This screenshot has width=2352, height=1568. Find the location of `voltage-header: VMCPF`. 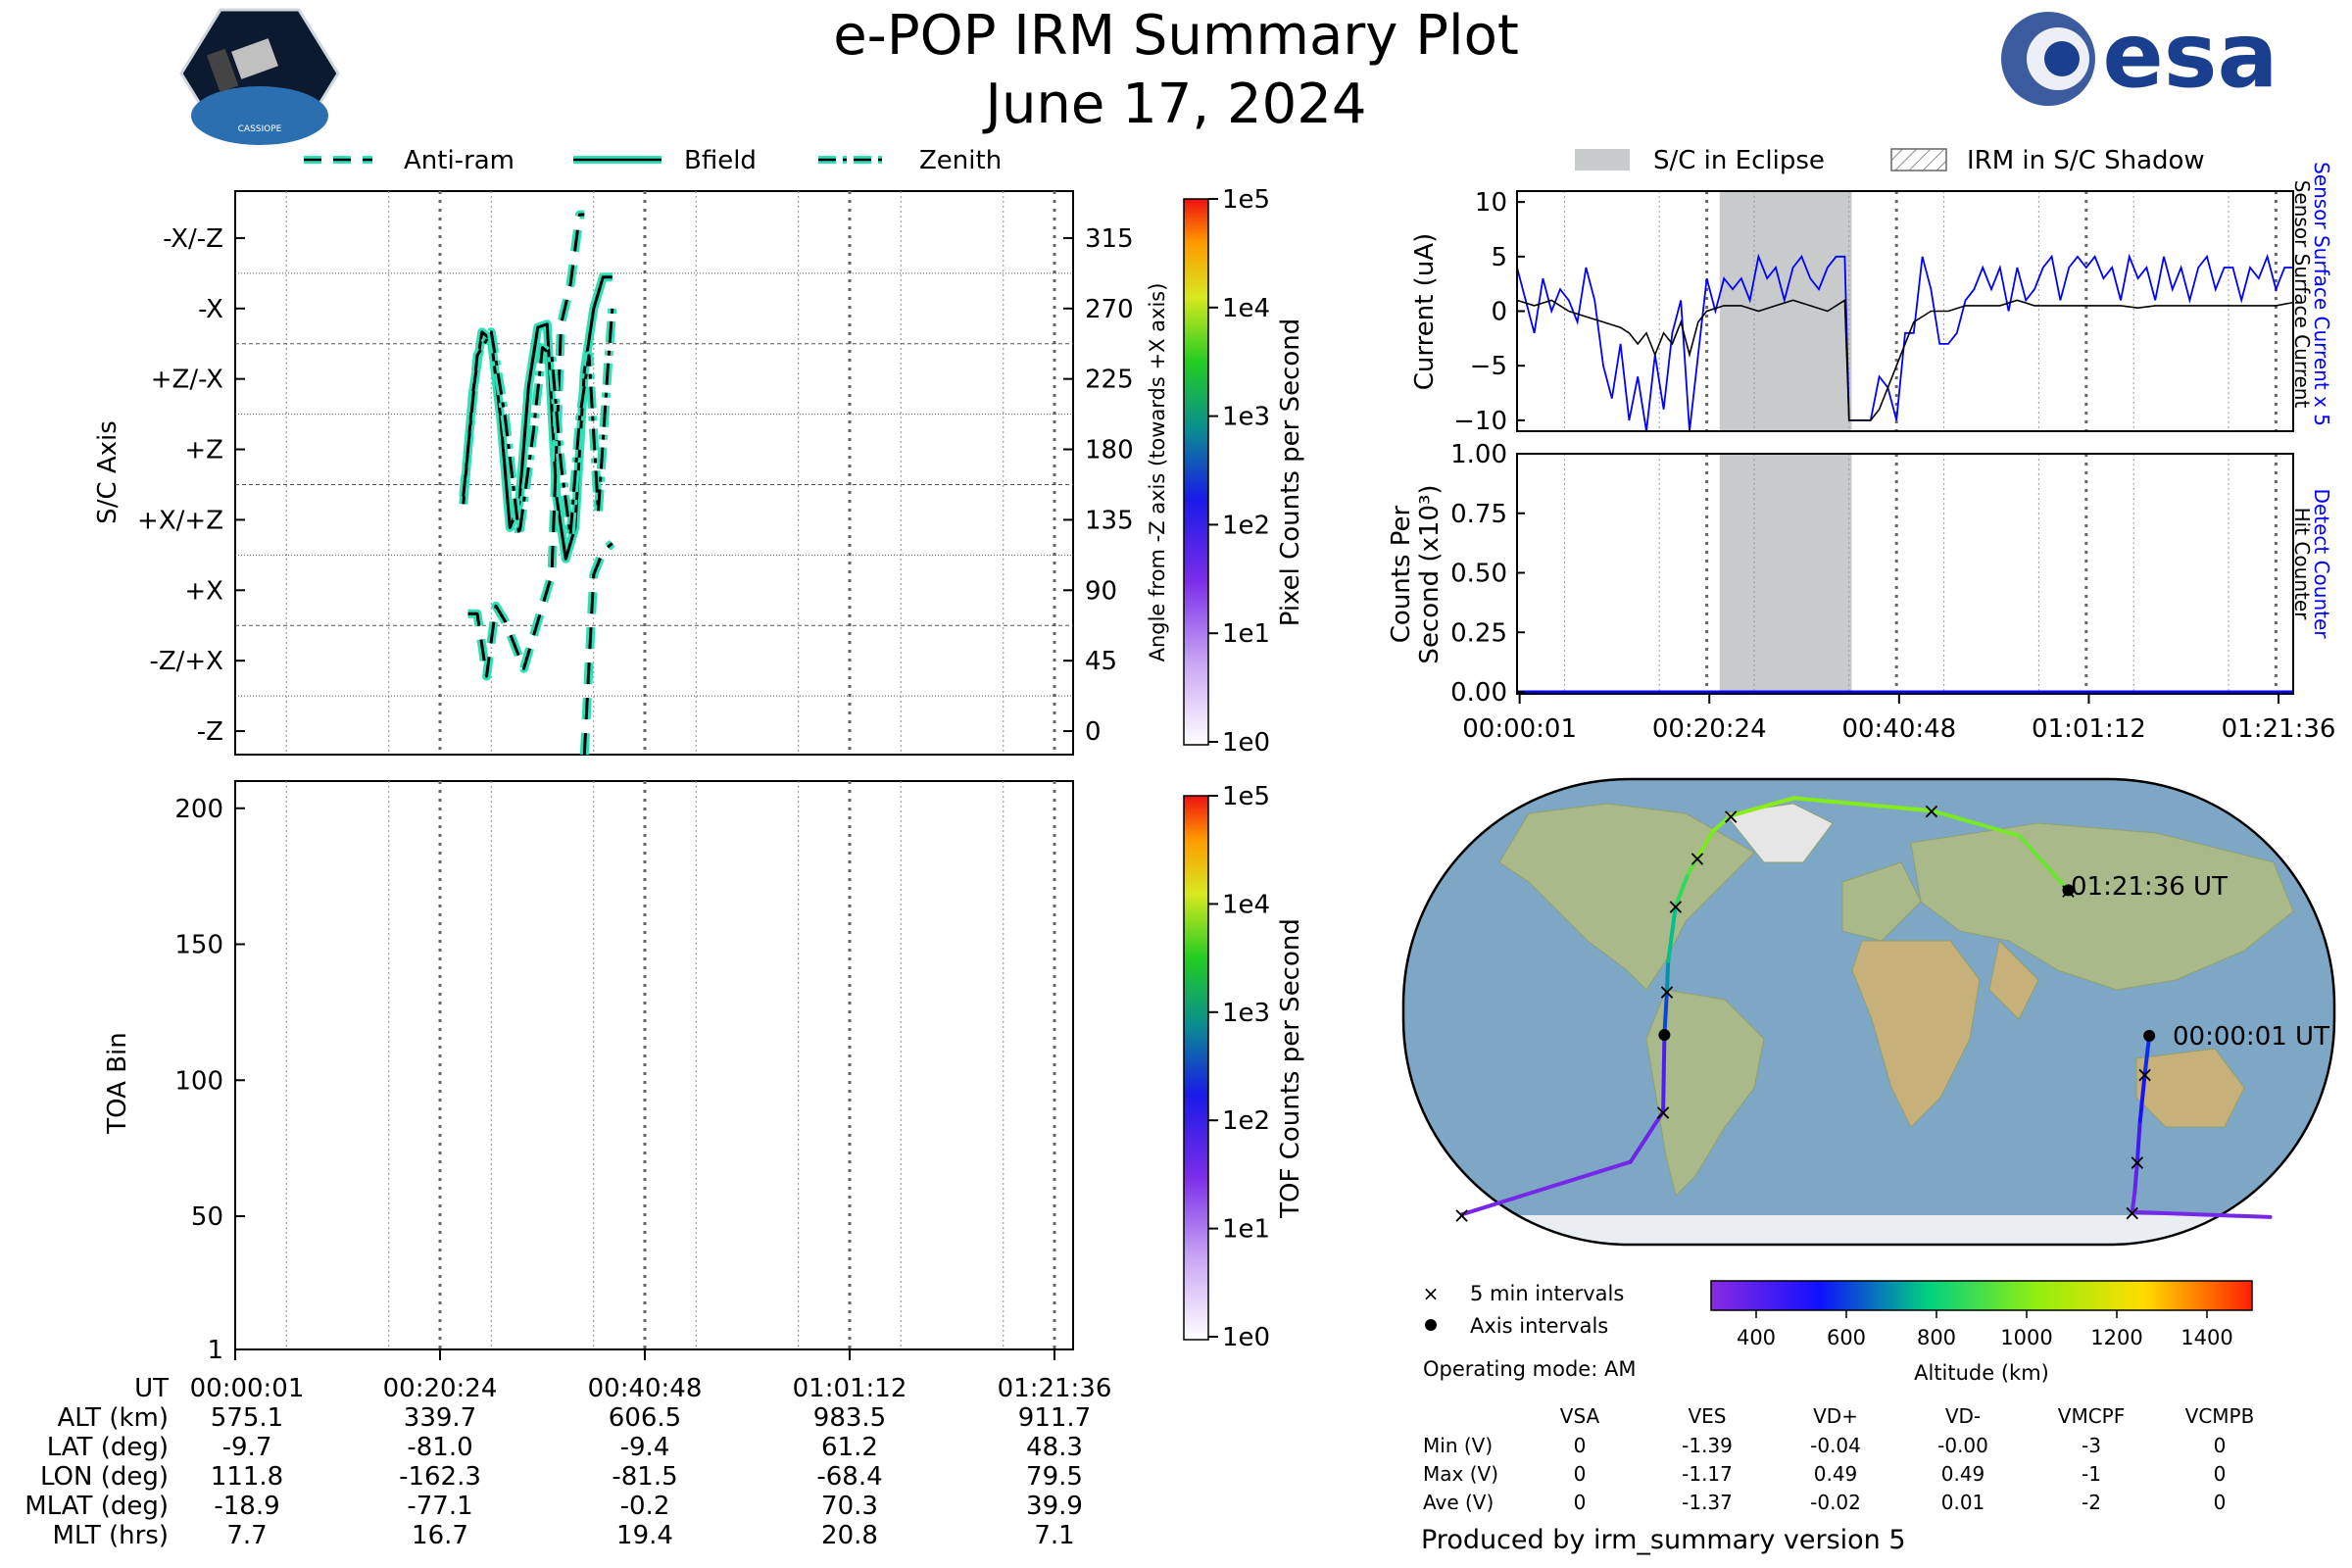

voltage-header: VMCPF is located at coordinates (2091, 1416).